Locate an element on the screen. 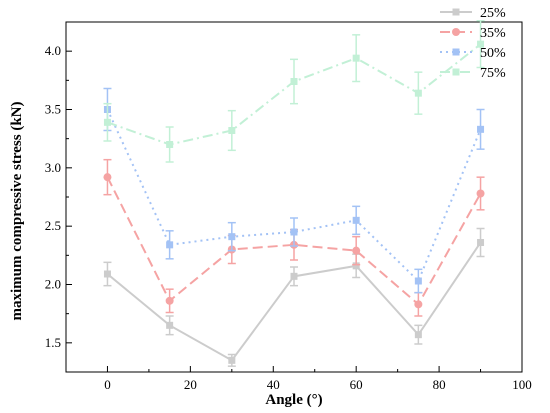  legend: 25% 35% 50% 75% is located at coordinates (473, 43).